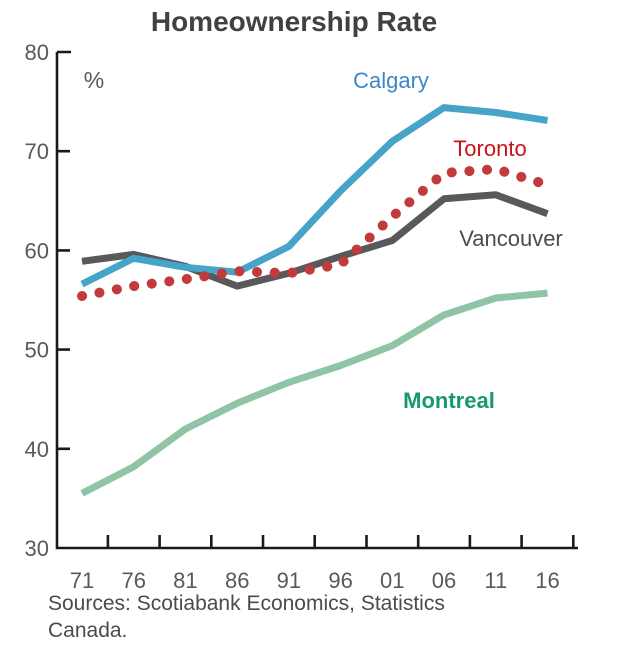  Describe the element at coordinates (495, 580) in the screenshot. I see `x-axis-tick-label: 11` at that location.